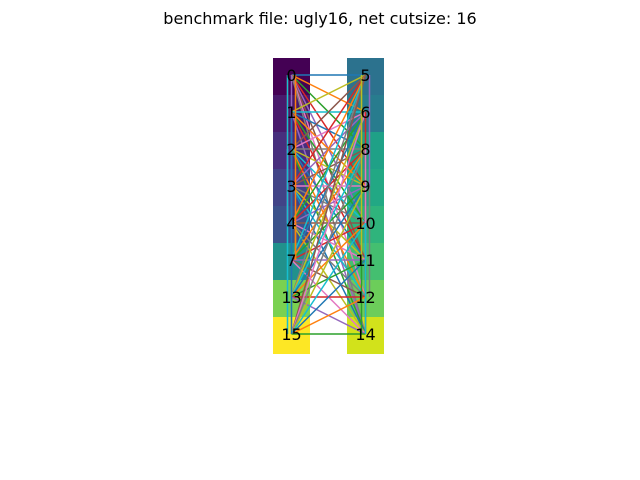 This screenshot has height=480, width=640. Describe the element at coordinates (291, 297) in the screenshot. I see `left-node-label-13: 13` at that location.